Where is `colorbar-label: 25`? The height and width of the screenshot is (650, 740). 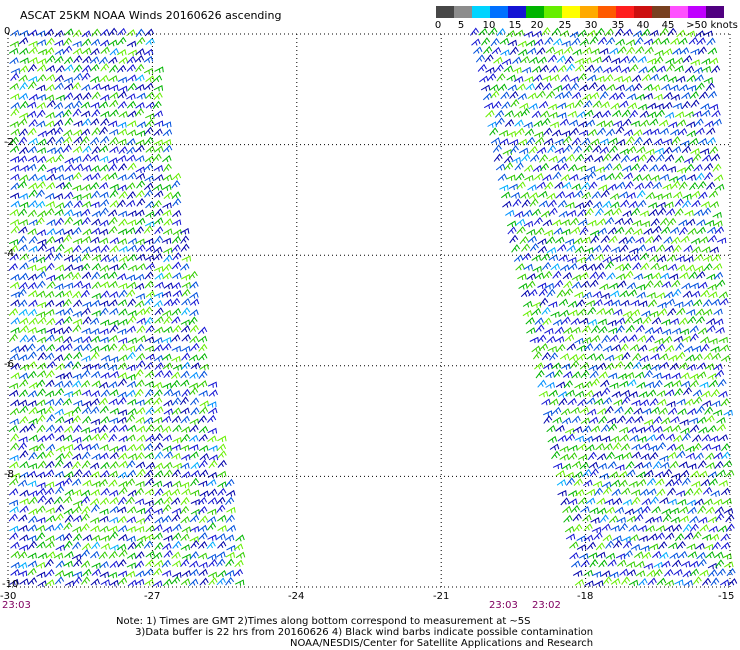 colorbar-label: 25 is located at coordinates (565, 25).